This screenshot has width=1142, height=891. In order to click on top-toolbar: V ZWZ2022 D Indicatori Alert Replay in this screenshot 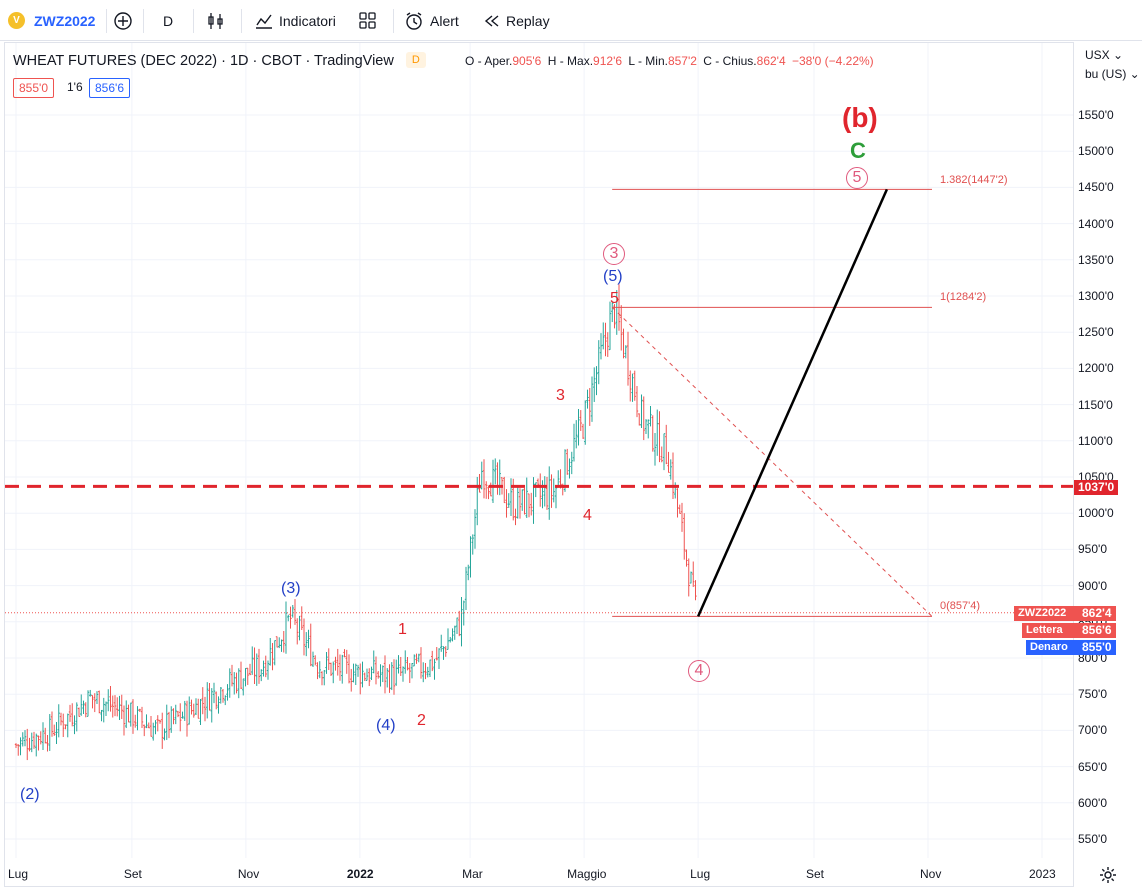, I will do `click(571, 20)`.